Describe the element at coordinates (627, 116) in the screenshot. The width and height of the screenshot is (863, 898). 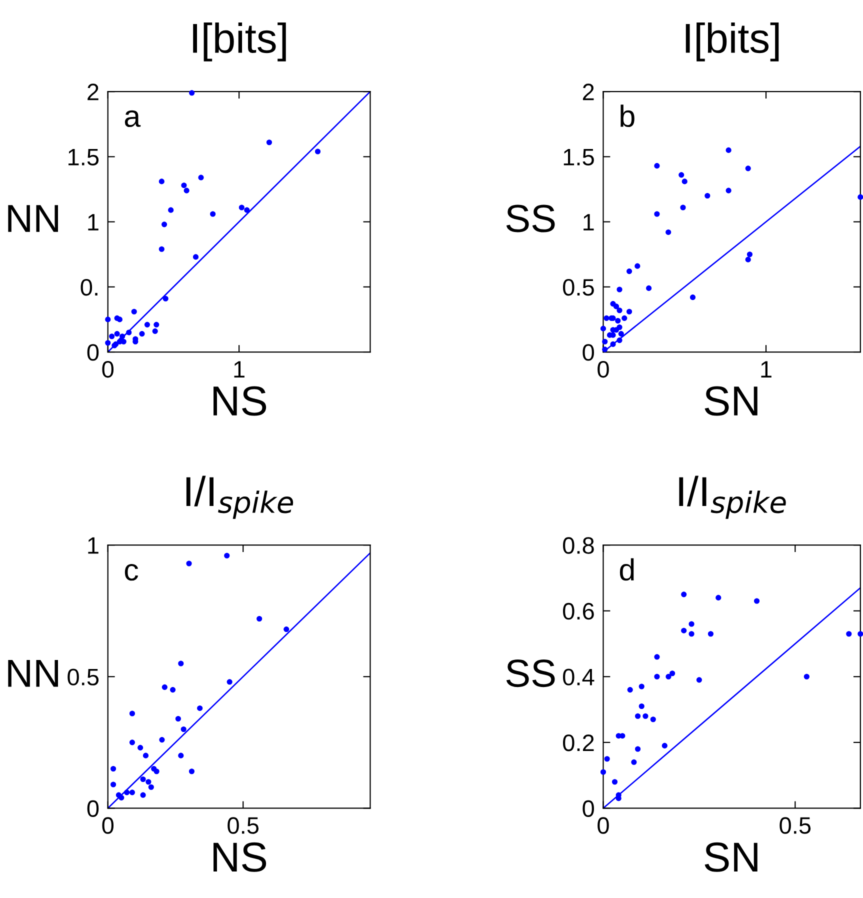
I see `annotation: b` at that location.